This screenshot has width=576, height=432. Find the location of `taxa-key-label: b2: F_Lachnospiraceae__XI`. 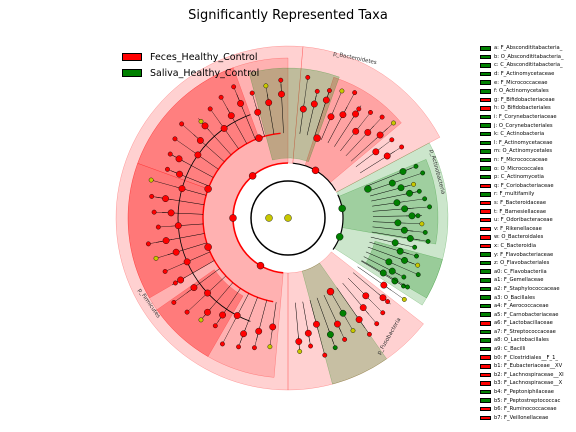

taxa-key-label: b2: F_Lachnospiraceae__XI is located at coordinates (529, 374).